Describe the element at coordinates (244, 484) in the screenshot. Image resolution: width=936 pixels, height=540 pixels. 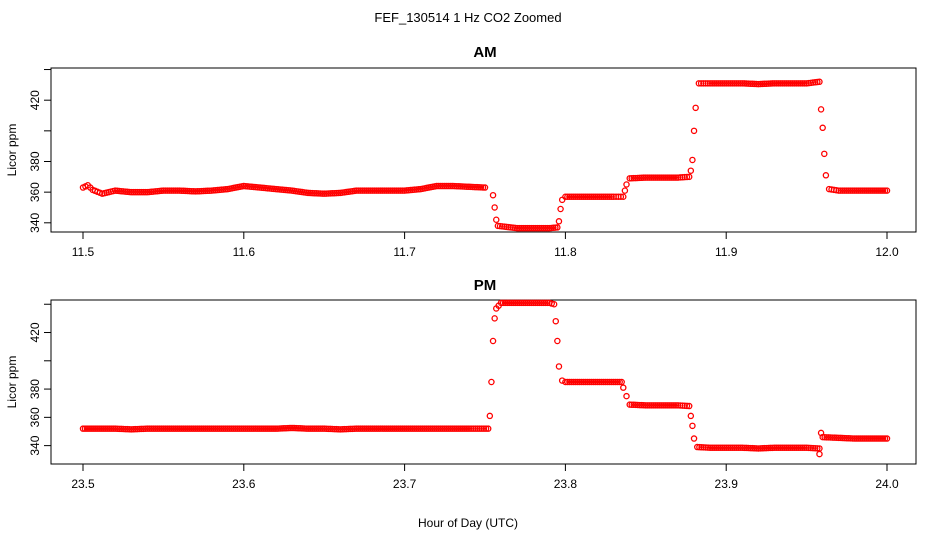
I see `x-tick-label: 23.6` at that location.